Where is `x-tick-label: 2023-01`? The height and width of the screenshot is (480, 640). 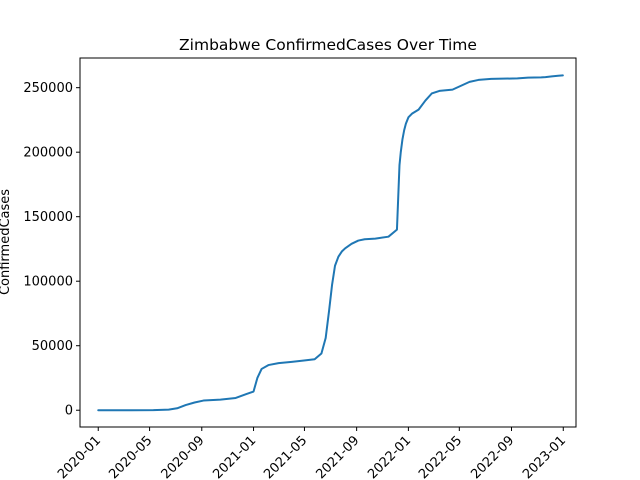 x-tick-label: 2023-01 is located at coordinates (544, 456).